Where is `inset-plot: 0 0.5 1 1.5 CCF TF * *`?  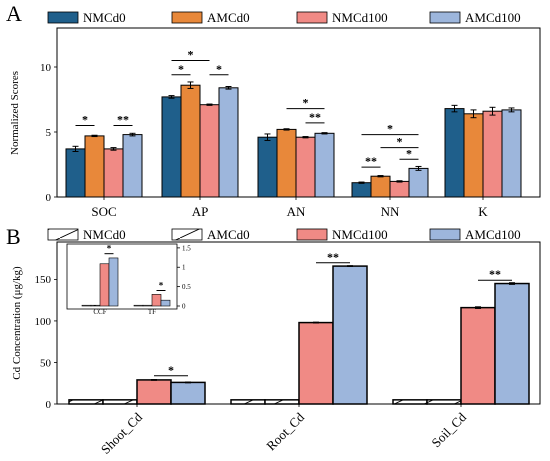 inset-plot: 0 0.5 1 1.5 CCF TF * * is located at coordinates (136, 280).